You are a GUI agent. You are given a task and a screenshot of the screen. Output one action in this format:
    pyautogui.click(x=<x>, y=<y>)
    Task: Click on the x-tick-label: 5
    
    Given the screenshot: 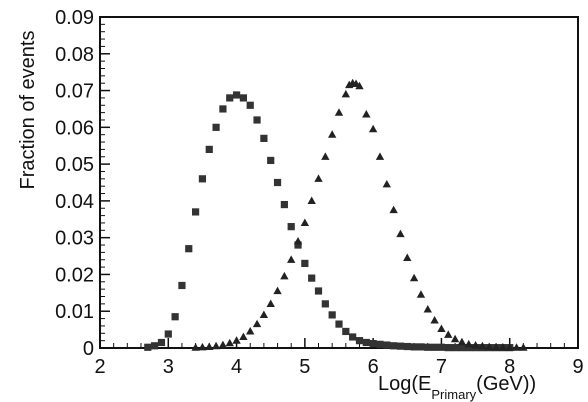 What is the action you would take?
    pyautogui.click(x=304, y=367)
    